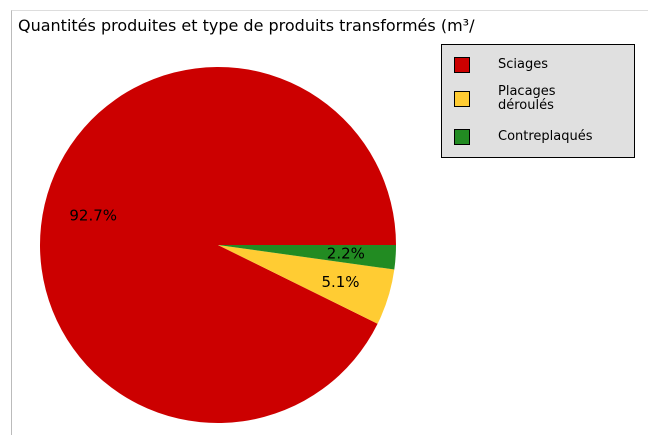 The width and height of the screenshot is (648, 435). I want to click on legend-label: Placages déroulés, so click(527, 98).